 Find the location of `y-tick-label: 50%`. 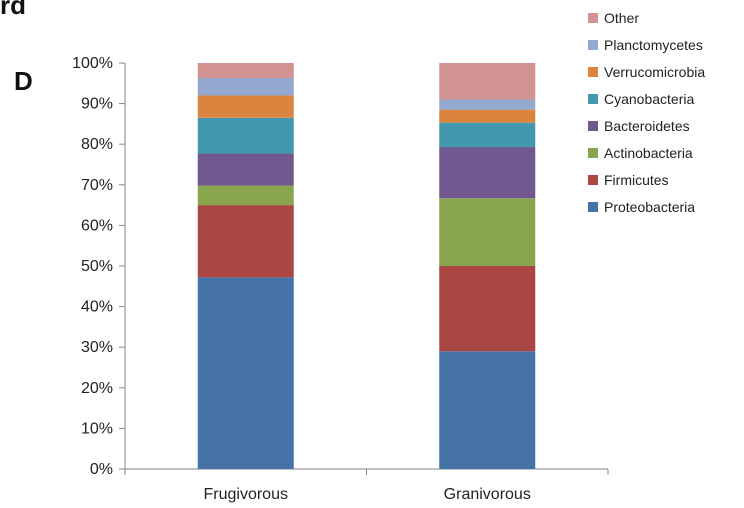

y-tick-label: 50% is located at coordinates (97, 266).